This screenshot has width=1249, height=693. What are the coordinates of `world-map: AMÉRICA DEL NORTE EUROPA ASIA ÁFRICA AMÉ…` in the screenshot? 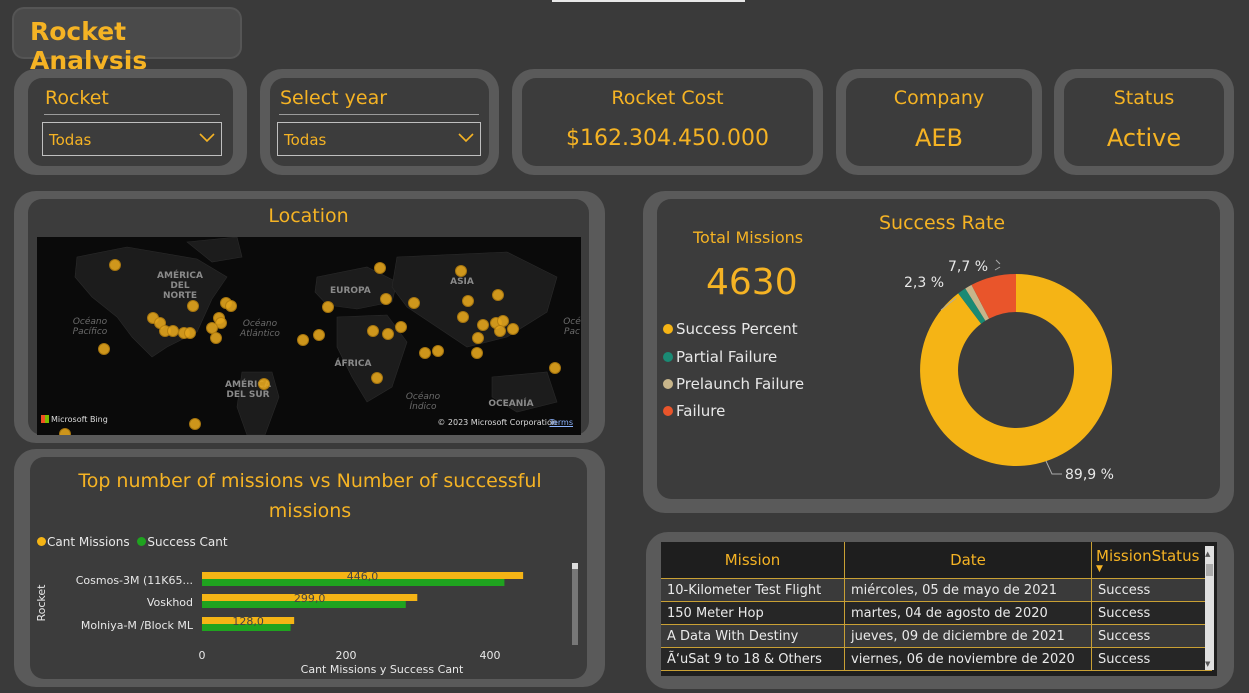 It's located at (309, 336).